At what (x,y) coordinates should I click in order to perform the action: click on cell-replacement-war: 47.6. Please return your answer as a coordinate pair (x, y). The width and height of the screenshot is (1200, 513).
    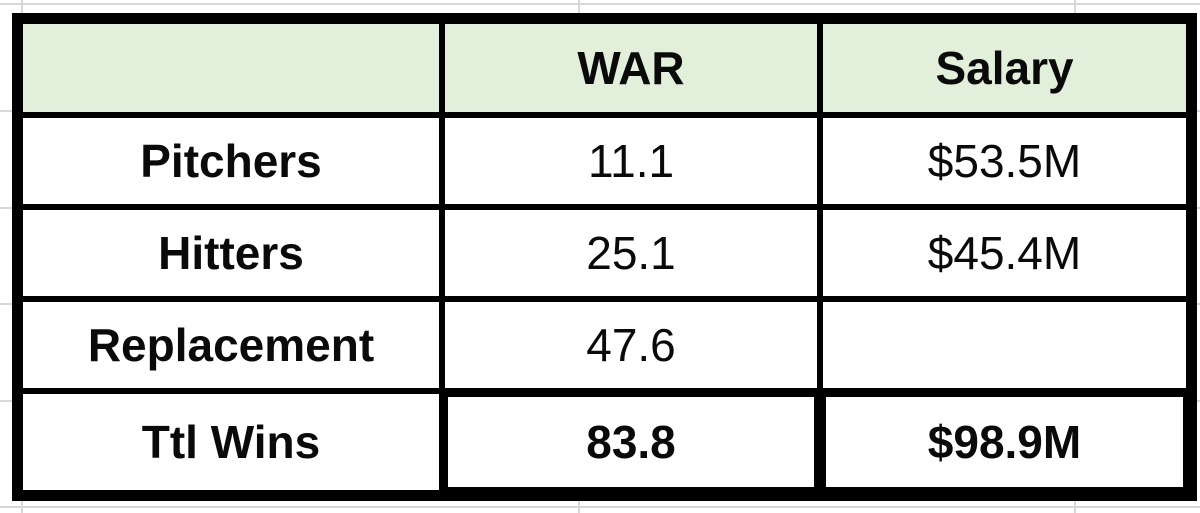
    Looking at the image, I should click on (631, 345).